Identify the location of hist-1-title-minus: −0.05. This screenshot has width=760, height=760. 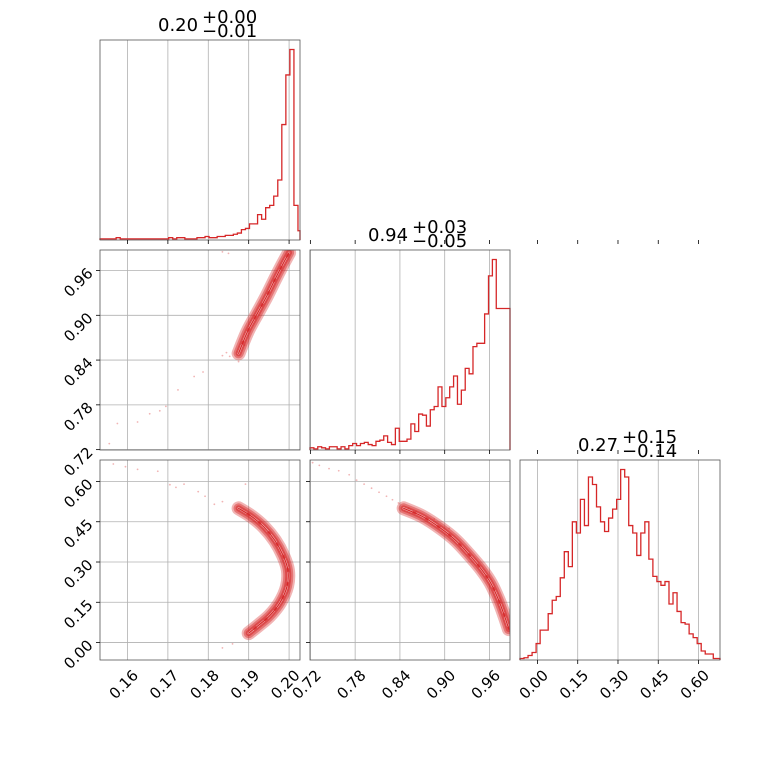
(439, 241).